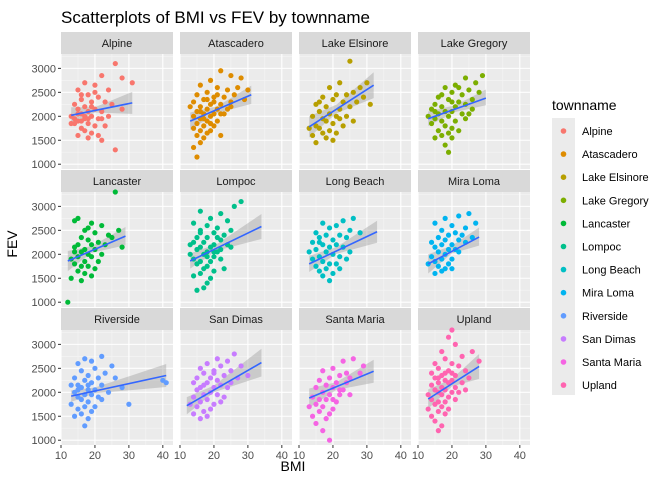 Image resolution: width=672 pixels, height=480 pixels. I want to click on panel-background, so click(474, 249).